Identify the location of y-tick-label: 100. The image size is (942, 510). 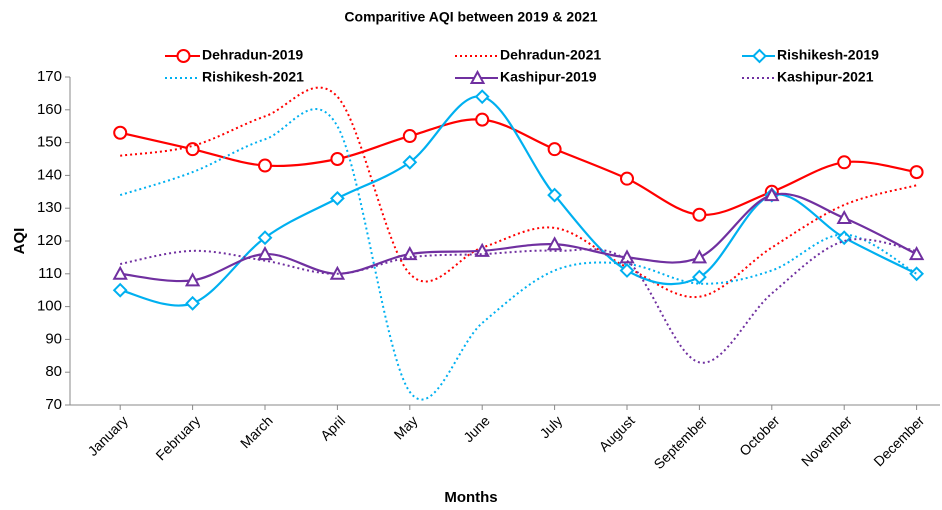
(49, 306).